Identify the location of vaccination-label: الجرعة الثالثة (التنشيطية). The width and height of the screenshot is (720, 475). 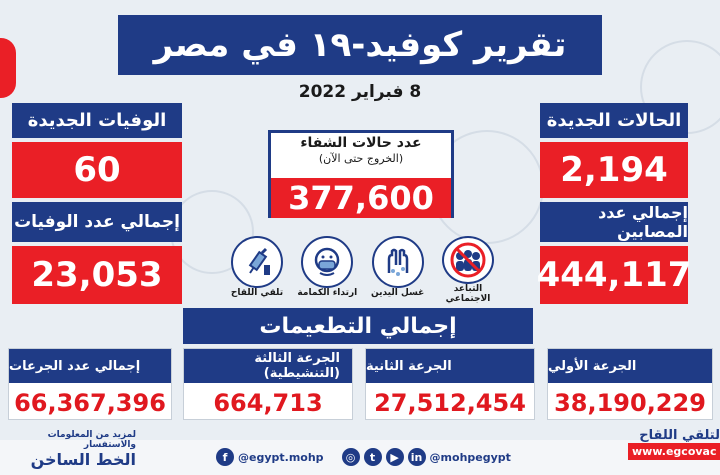
(268, 366).